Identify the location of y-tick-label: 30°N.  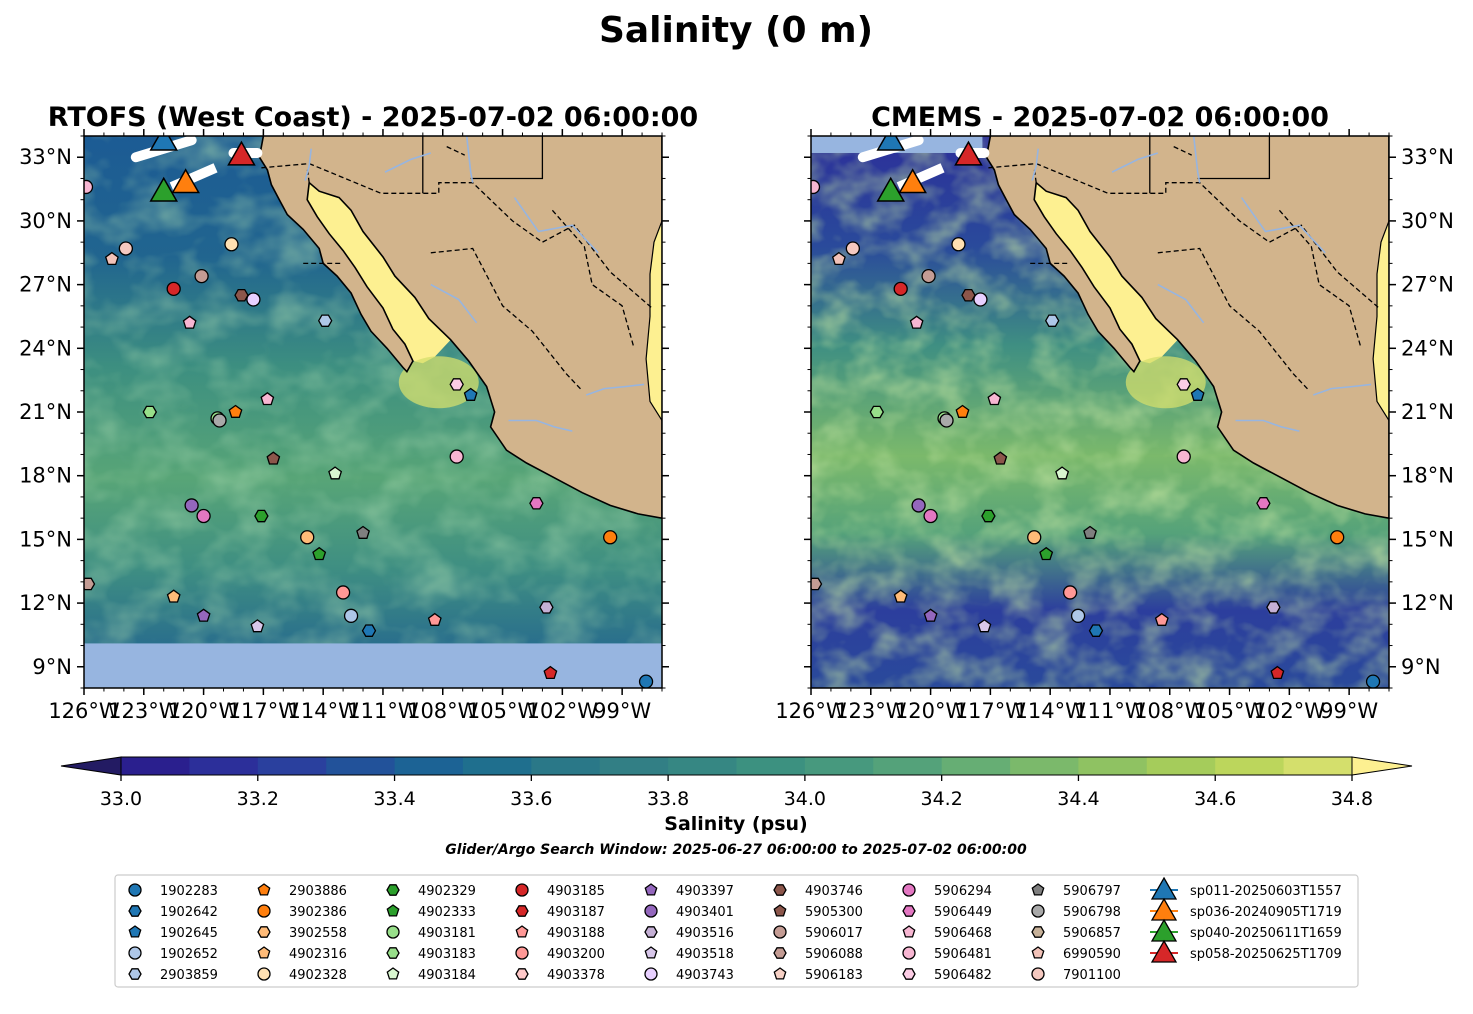
(45, 221).